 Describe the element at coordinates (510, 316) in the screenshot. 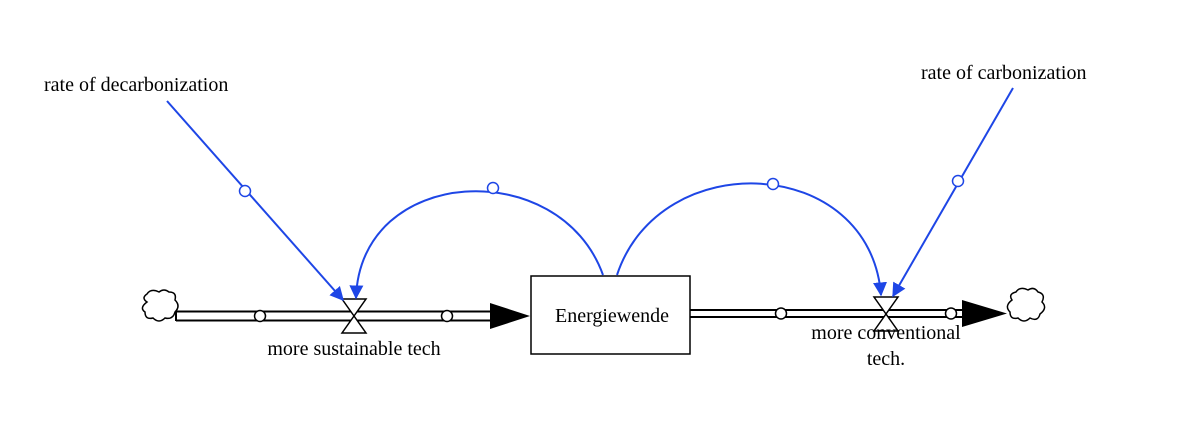

I see `inflow-arrowhead-icon` at that location.